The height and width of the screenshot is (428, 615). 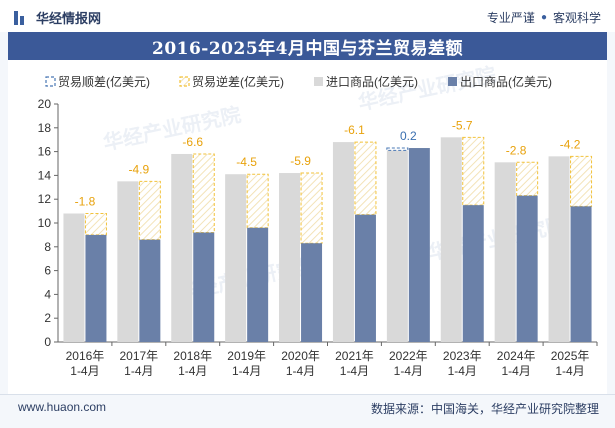 What do you see at coordinates (45, 128) in the screenshot?
I see `y-tick-label: 18` at bounding box center [45, 128].